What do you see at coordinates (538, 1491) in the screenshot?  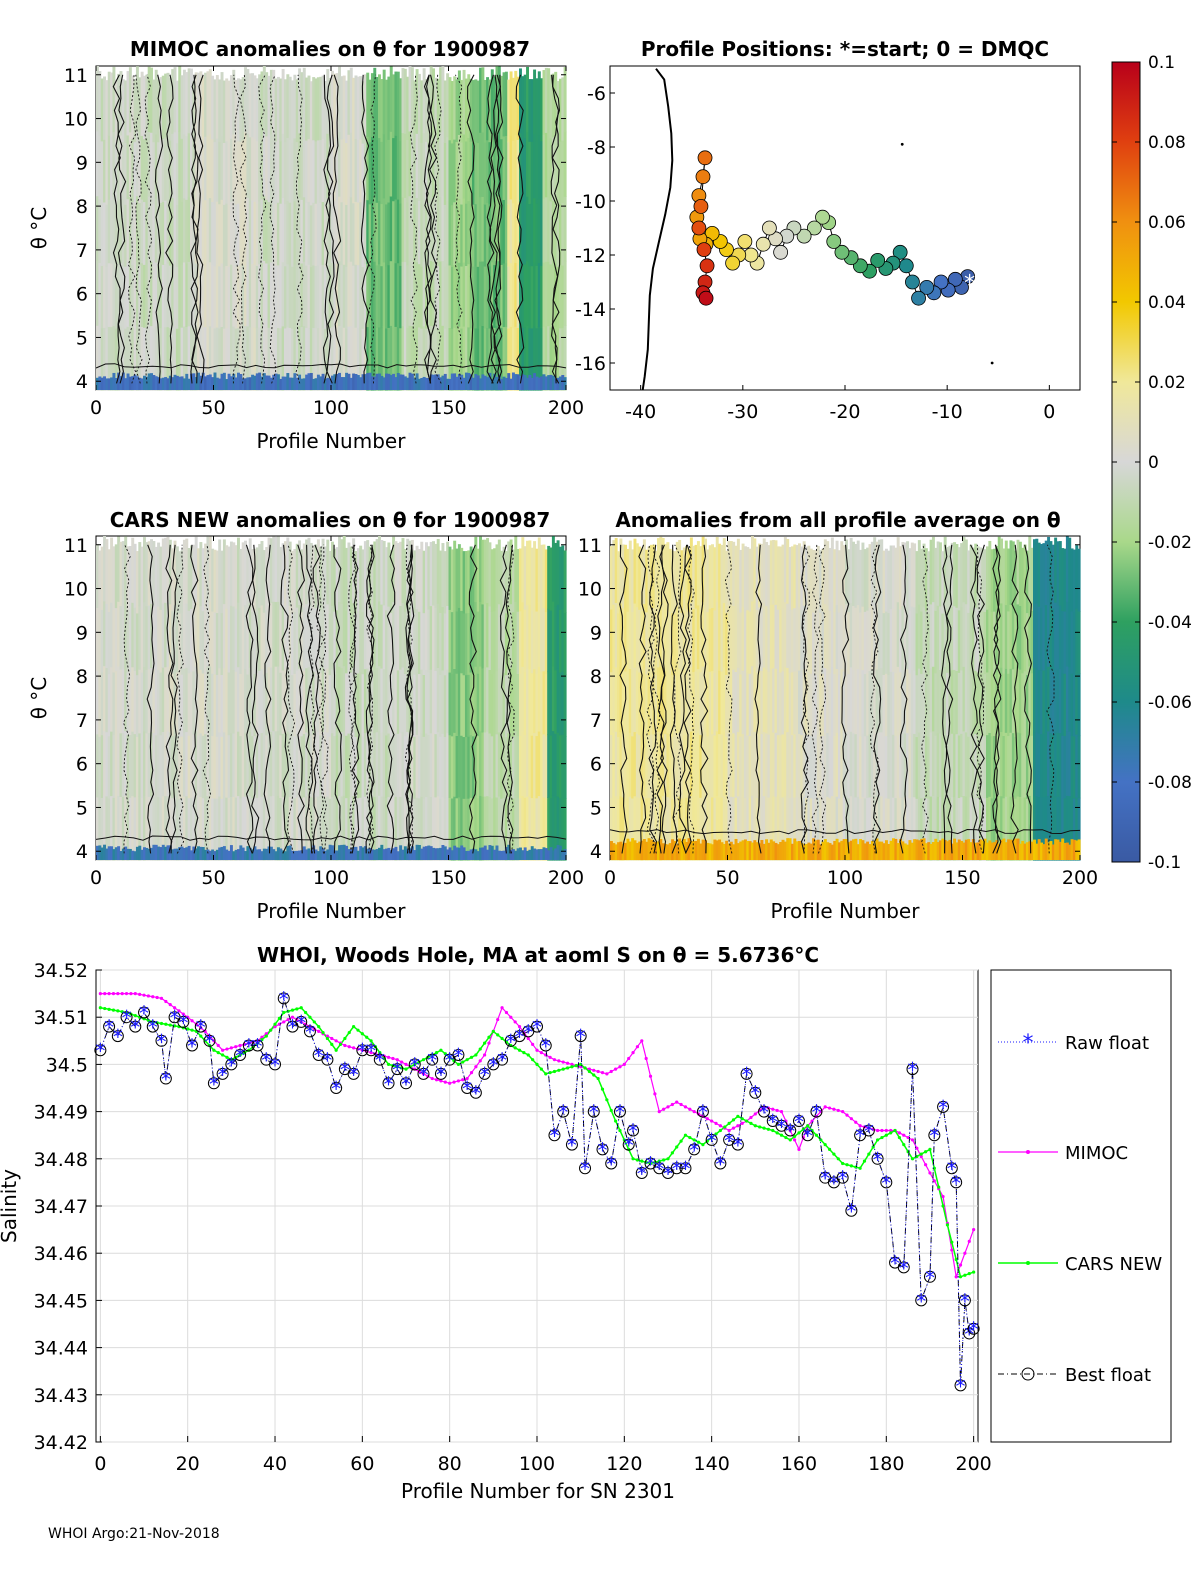 I see `salinity-xlabel: Profile Number for SN 2301` at bounding box center [538, 1491].